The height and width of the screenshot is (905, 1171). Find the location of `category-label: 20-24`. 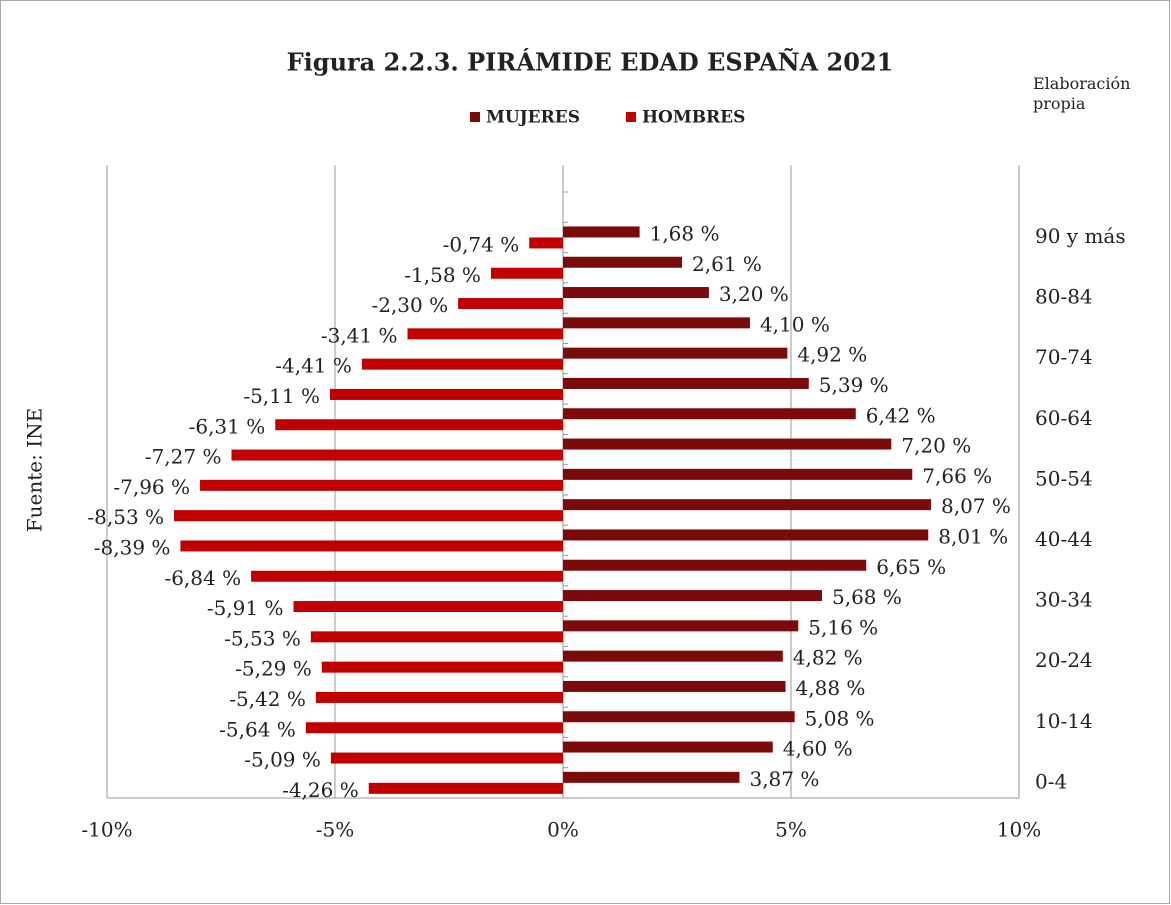

category-label: 20-24 is located at coordinates (1064, 660).